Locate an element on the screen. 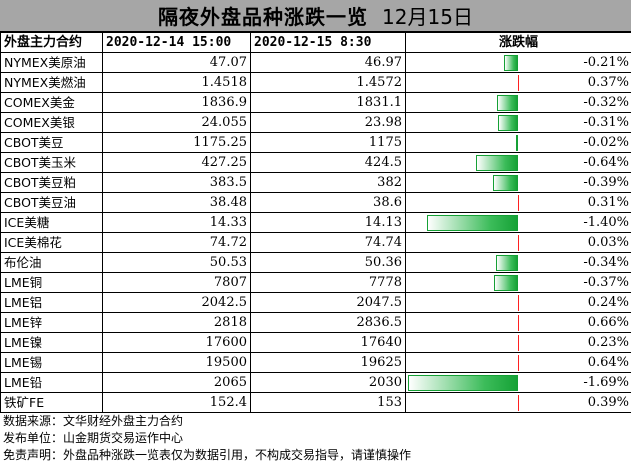  curr-price: 17640 is located at coordinates (328, 342).